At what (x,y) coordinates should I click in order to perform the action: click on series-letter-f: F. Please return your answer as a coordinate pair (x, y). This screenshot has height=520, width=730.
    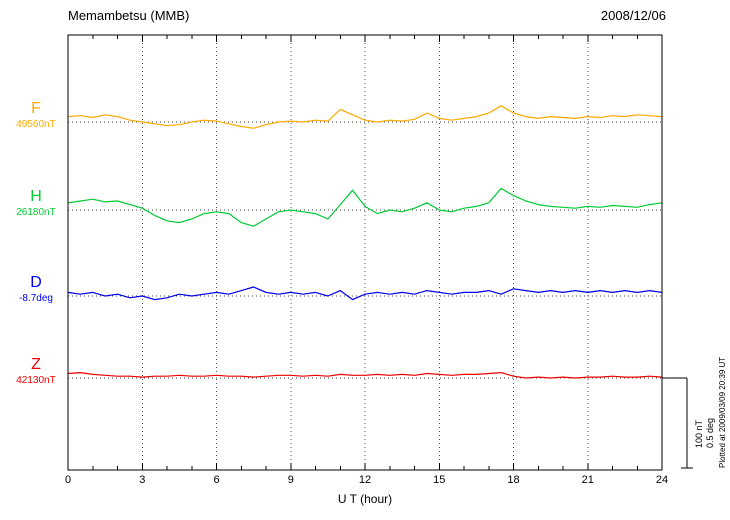
    Looking at the image, I should click on (36, 108).